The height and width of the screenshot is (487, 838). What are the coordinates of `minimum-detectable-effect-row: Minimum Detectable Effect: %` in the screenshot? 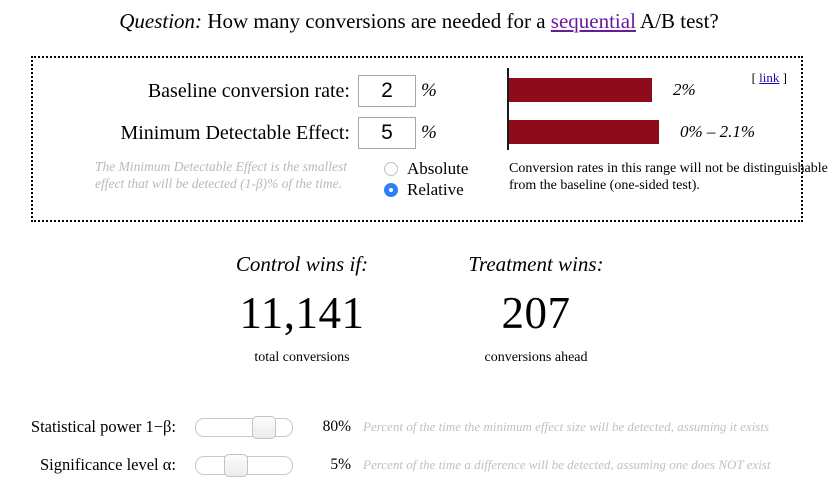 It's located at (238, 133).